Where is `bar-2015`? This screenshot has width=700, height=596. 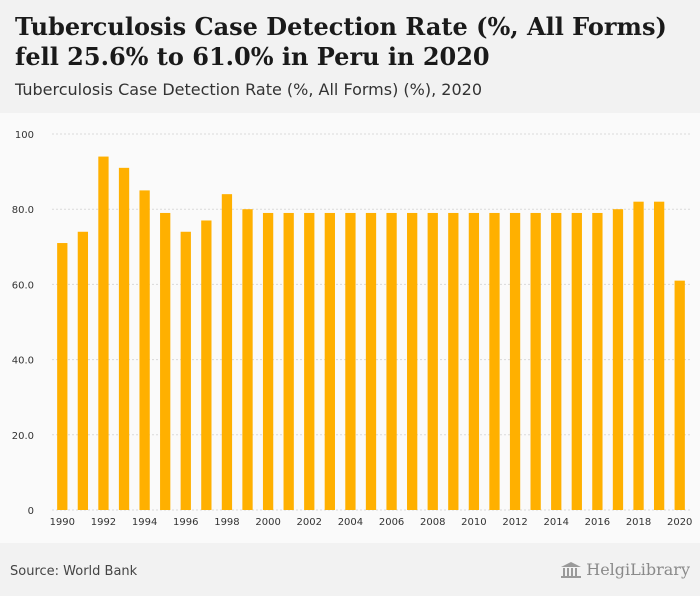 bar-2015 is located at coordinates (576, 361).